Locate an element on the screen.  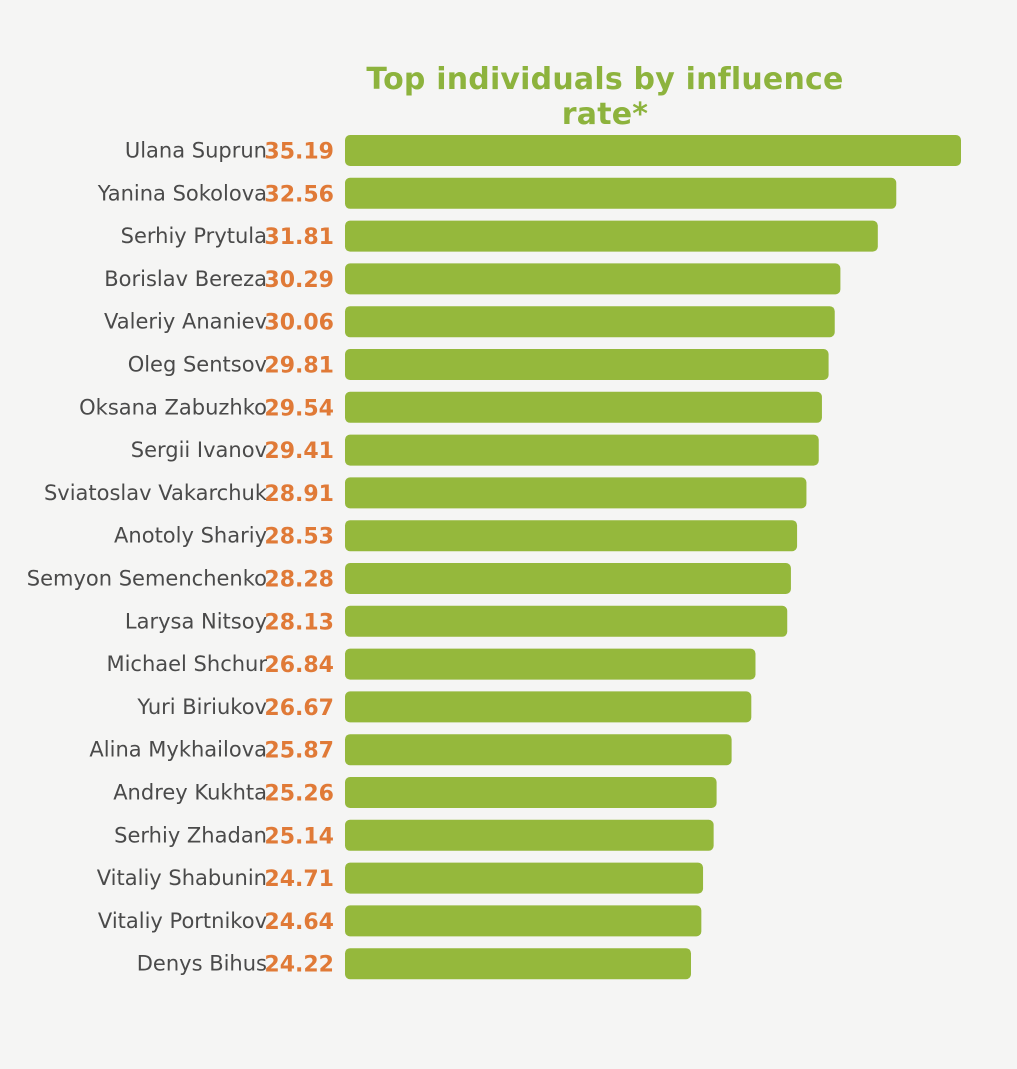
category-label: Semyon Semenchenko is located at coordinates (147, 579).